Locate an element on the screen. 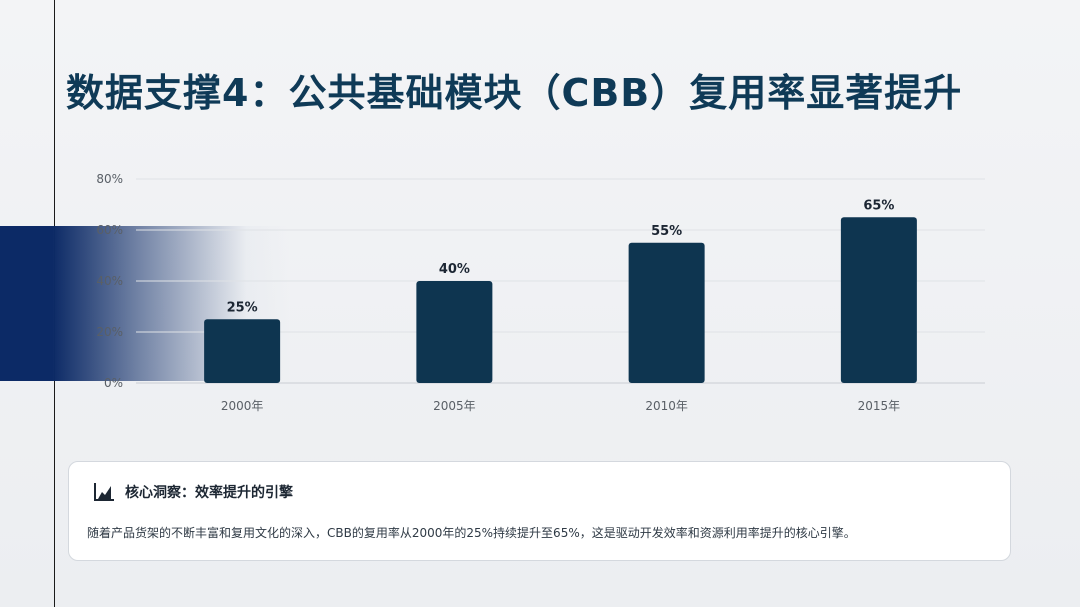 This screenshot has width=1080, height=607. y-tick-label: 80% is located at coordinates (109, 179).